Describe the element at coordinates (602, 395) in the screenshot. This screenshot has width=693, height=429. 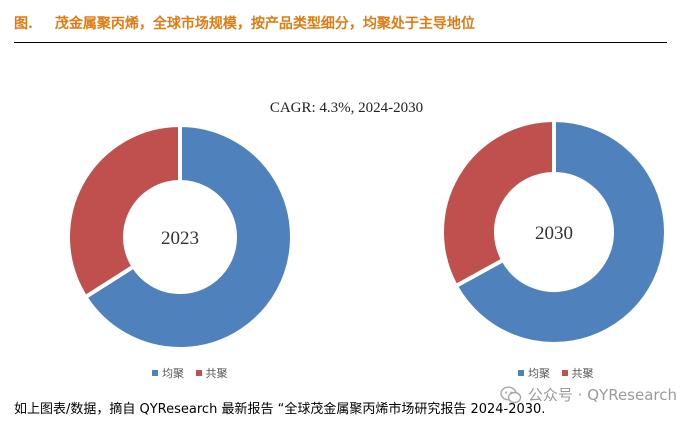
I see `watermark-text: 公众号 · QYResearch` at that location.